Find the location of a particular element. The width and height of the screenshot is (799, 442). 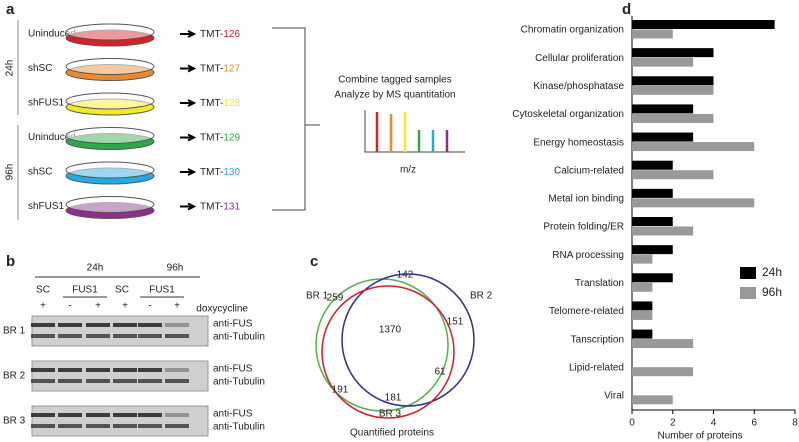

timepoint: 24h is located at coordinates (10, 68).